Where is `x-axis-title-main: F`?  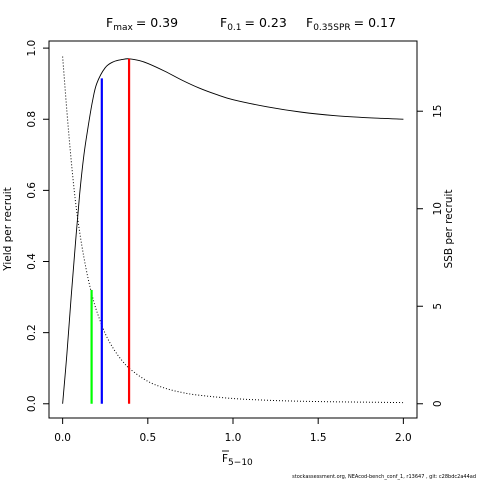
x-axis-title-main: F is located at coordinates (225, 459).